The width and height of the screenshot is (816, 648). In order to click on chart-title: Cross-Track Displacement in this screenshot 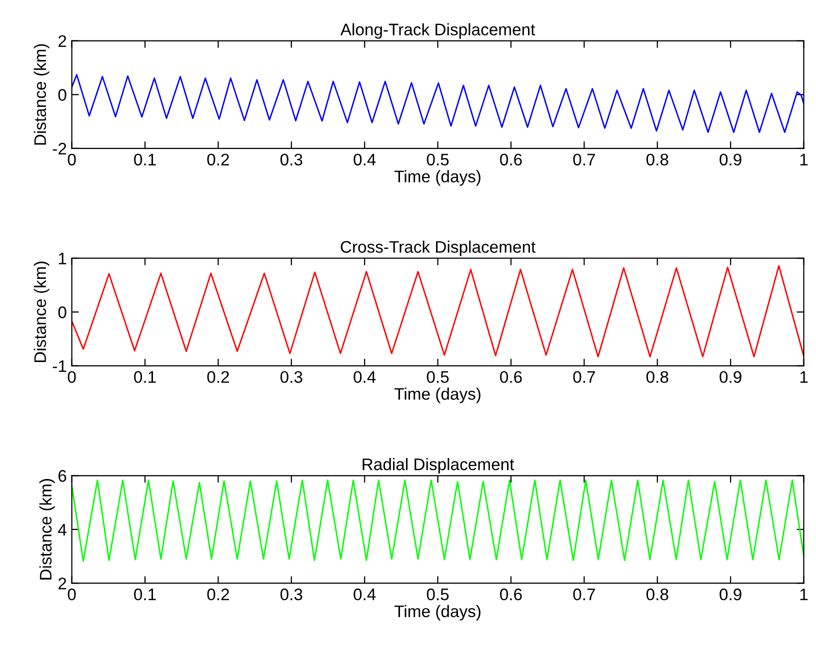, I will do `click(438, 248)`.